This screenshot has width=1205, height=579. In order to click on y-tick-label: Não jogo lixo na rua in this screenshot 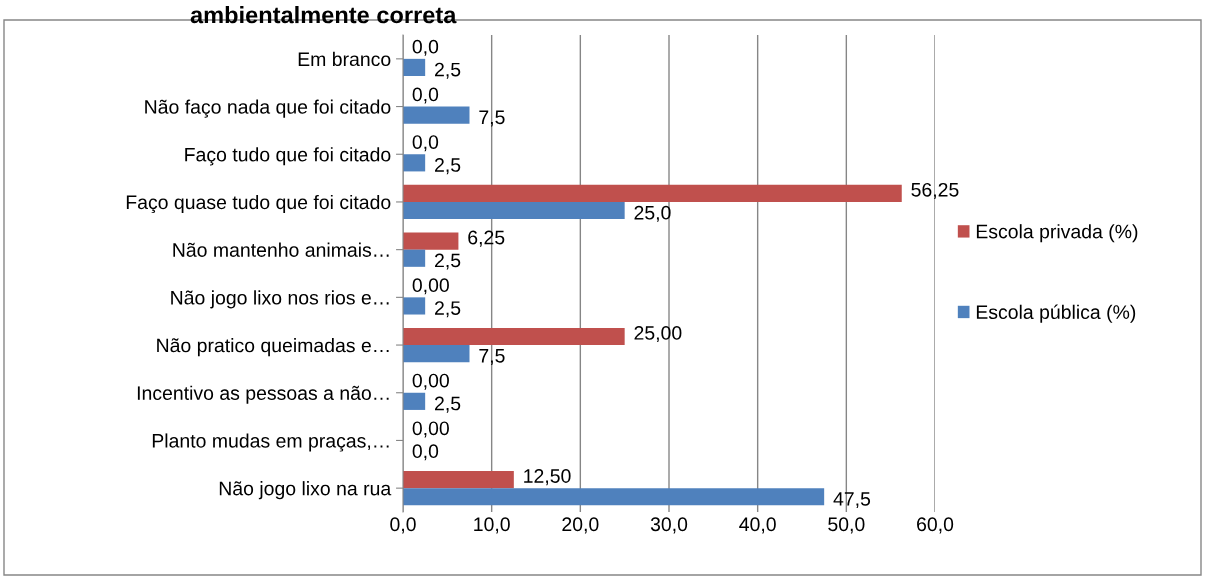, I will do `click(305, 490)`.